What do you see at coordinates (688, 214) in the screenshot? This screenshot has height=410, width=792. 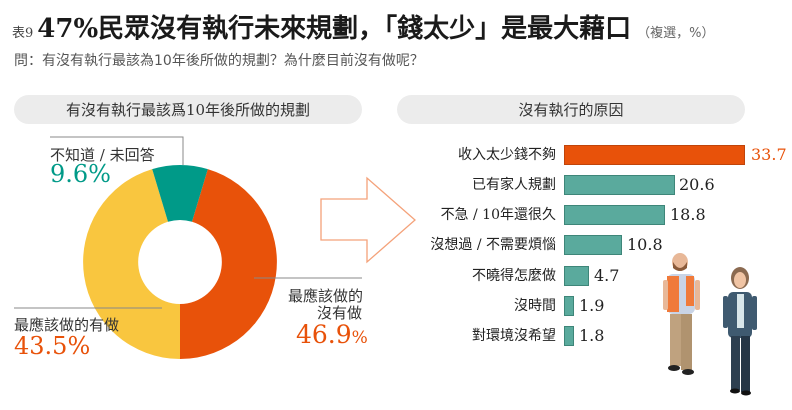 I see `bar-value: 18.8` at bounding box center [688, 214].